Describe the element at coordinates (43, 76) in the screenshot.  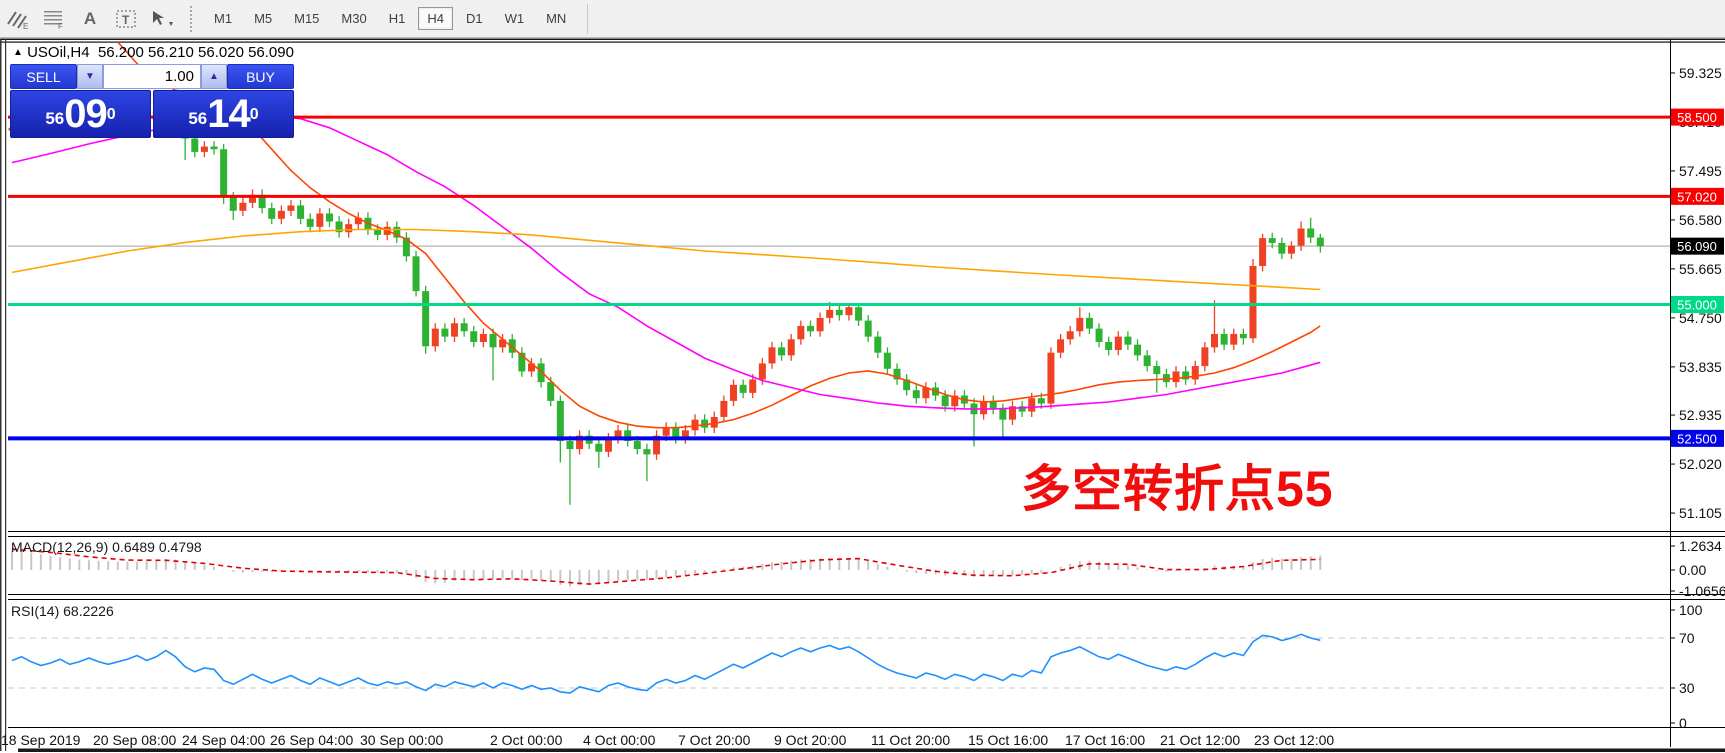
I see `sell-button: SELL` at that location.